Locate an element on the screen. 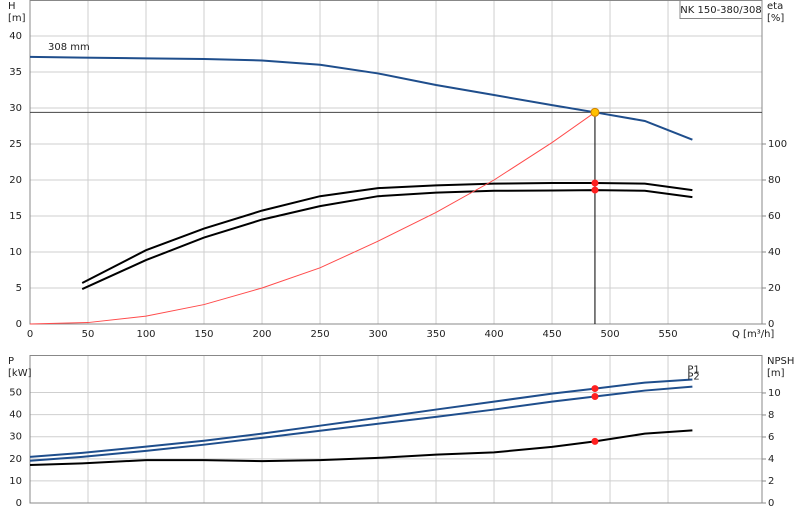 This screenshot has width=800, height=520. x-tick-label: 300 is located at coordinates (377, 334).